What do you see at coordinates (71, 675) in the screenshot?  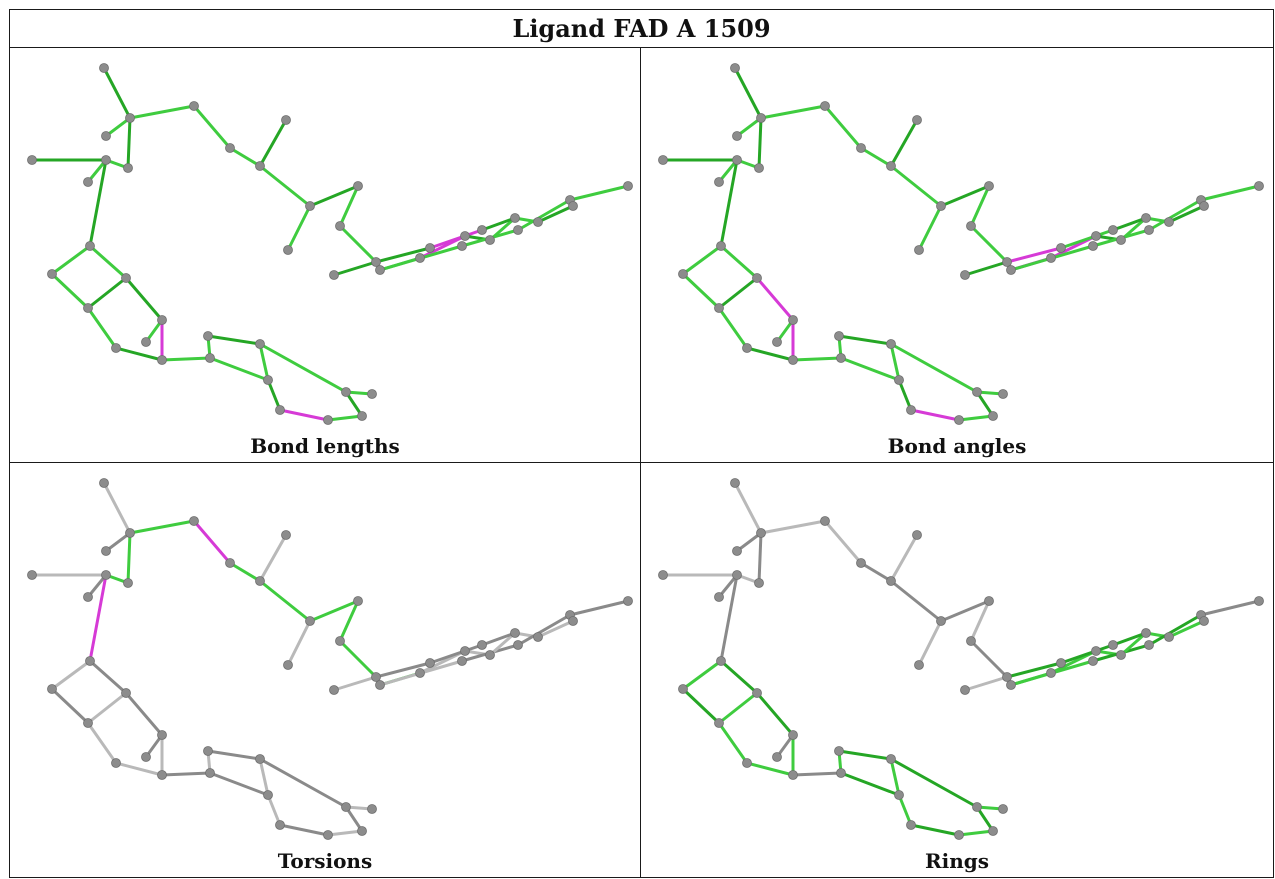 I see `bond-b_r1` at bounding box center [71, 675].